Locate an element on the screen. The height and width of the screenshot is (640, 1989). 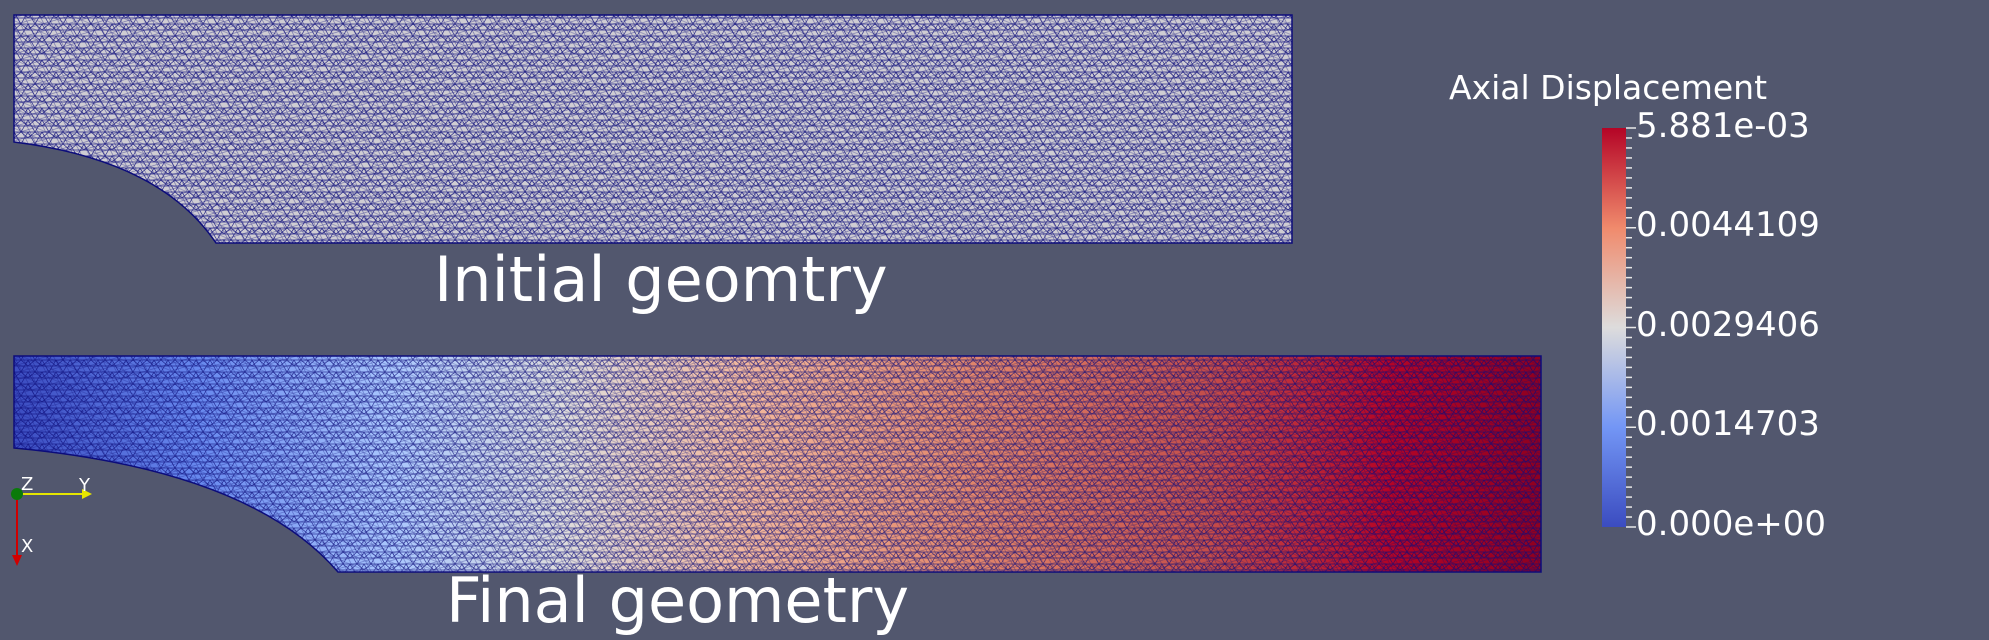
final-geometry-caption: Final geometry is located at coordinates (678, 600).